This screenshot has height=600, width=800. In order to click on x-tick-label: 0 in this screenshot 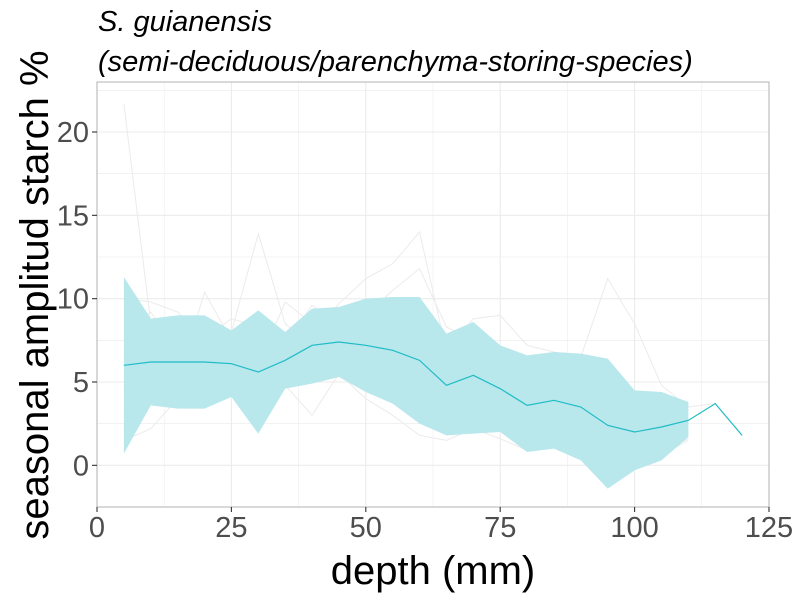, I will do `click(97, 528)`.